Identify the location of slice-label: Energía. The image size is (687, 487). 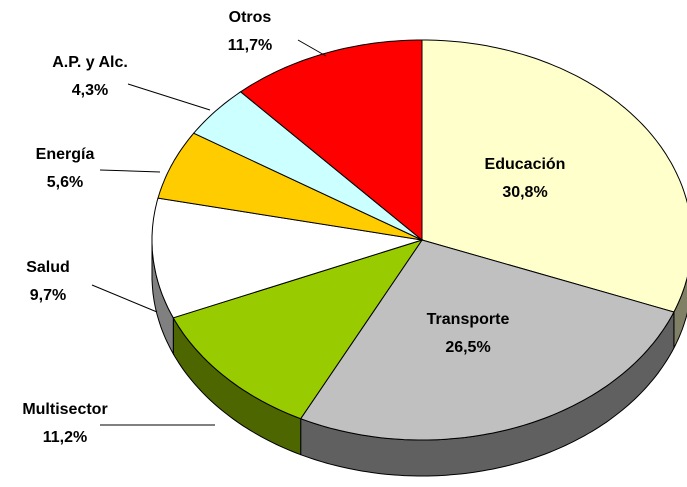
(65, 154).